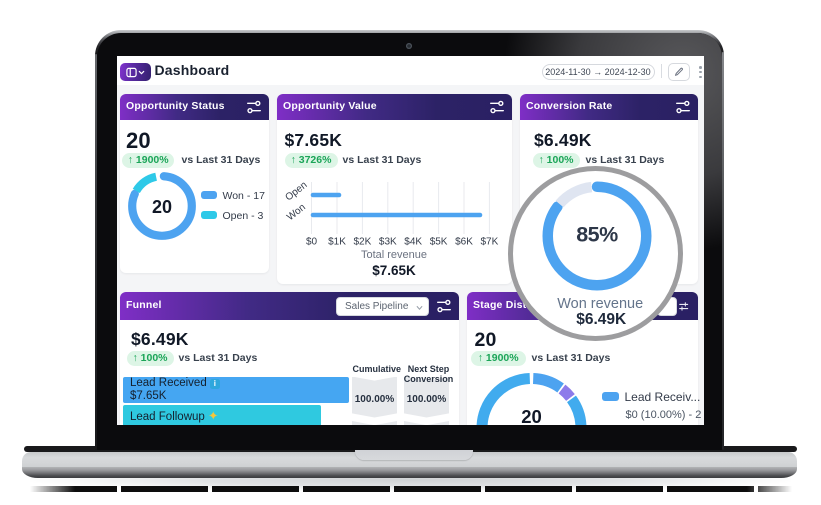 Image resolution: width=821 pixels, height=505 pixels. Describe the element at coordinates (393, 255) in the screenshot. I see `svg-text: Total revenue` at that location.